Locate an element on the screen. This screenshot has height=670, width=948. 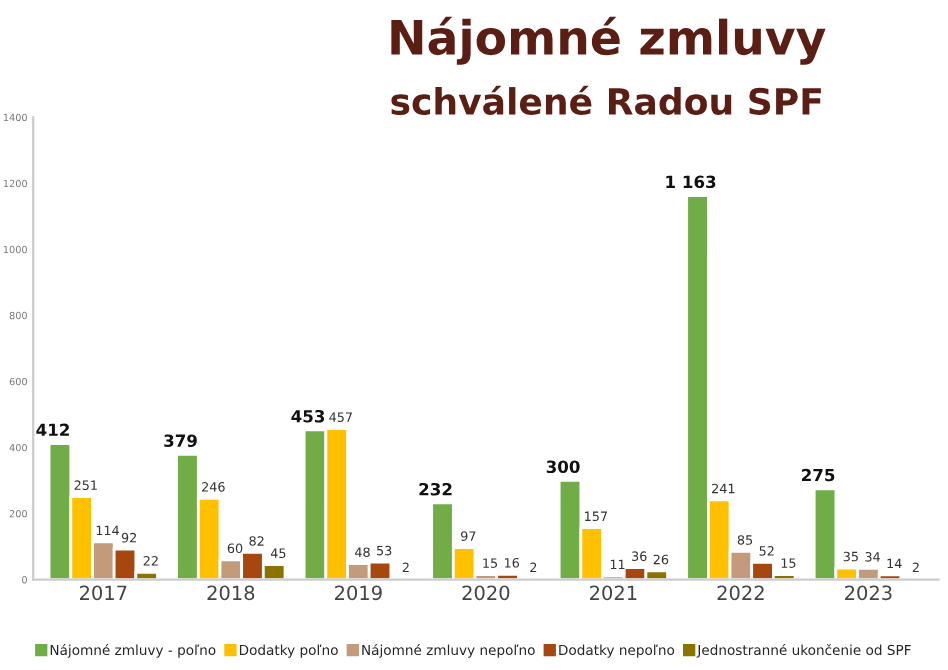
x-tick-label: 2019 is located at coordinates (358, 593).